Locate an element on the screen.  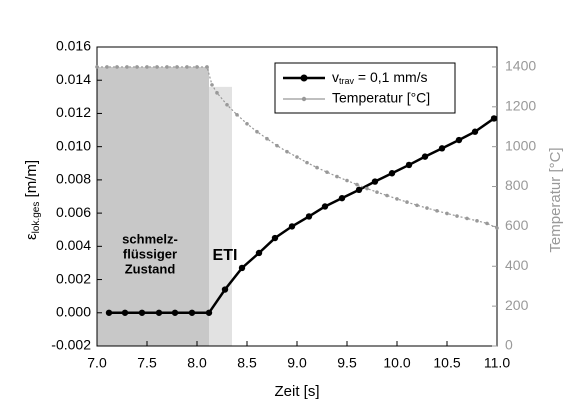
x-tick-label: 8.5 is located at coordinates (247, 363).